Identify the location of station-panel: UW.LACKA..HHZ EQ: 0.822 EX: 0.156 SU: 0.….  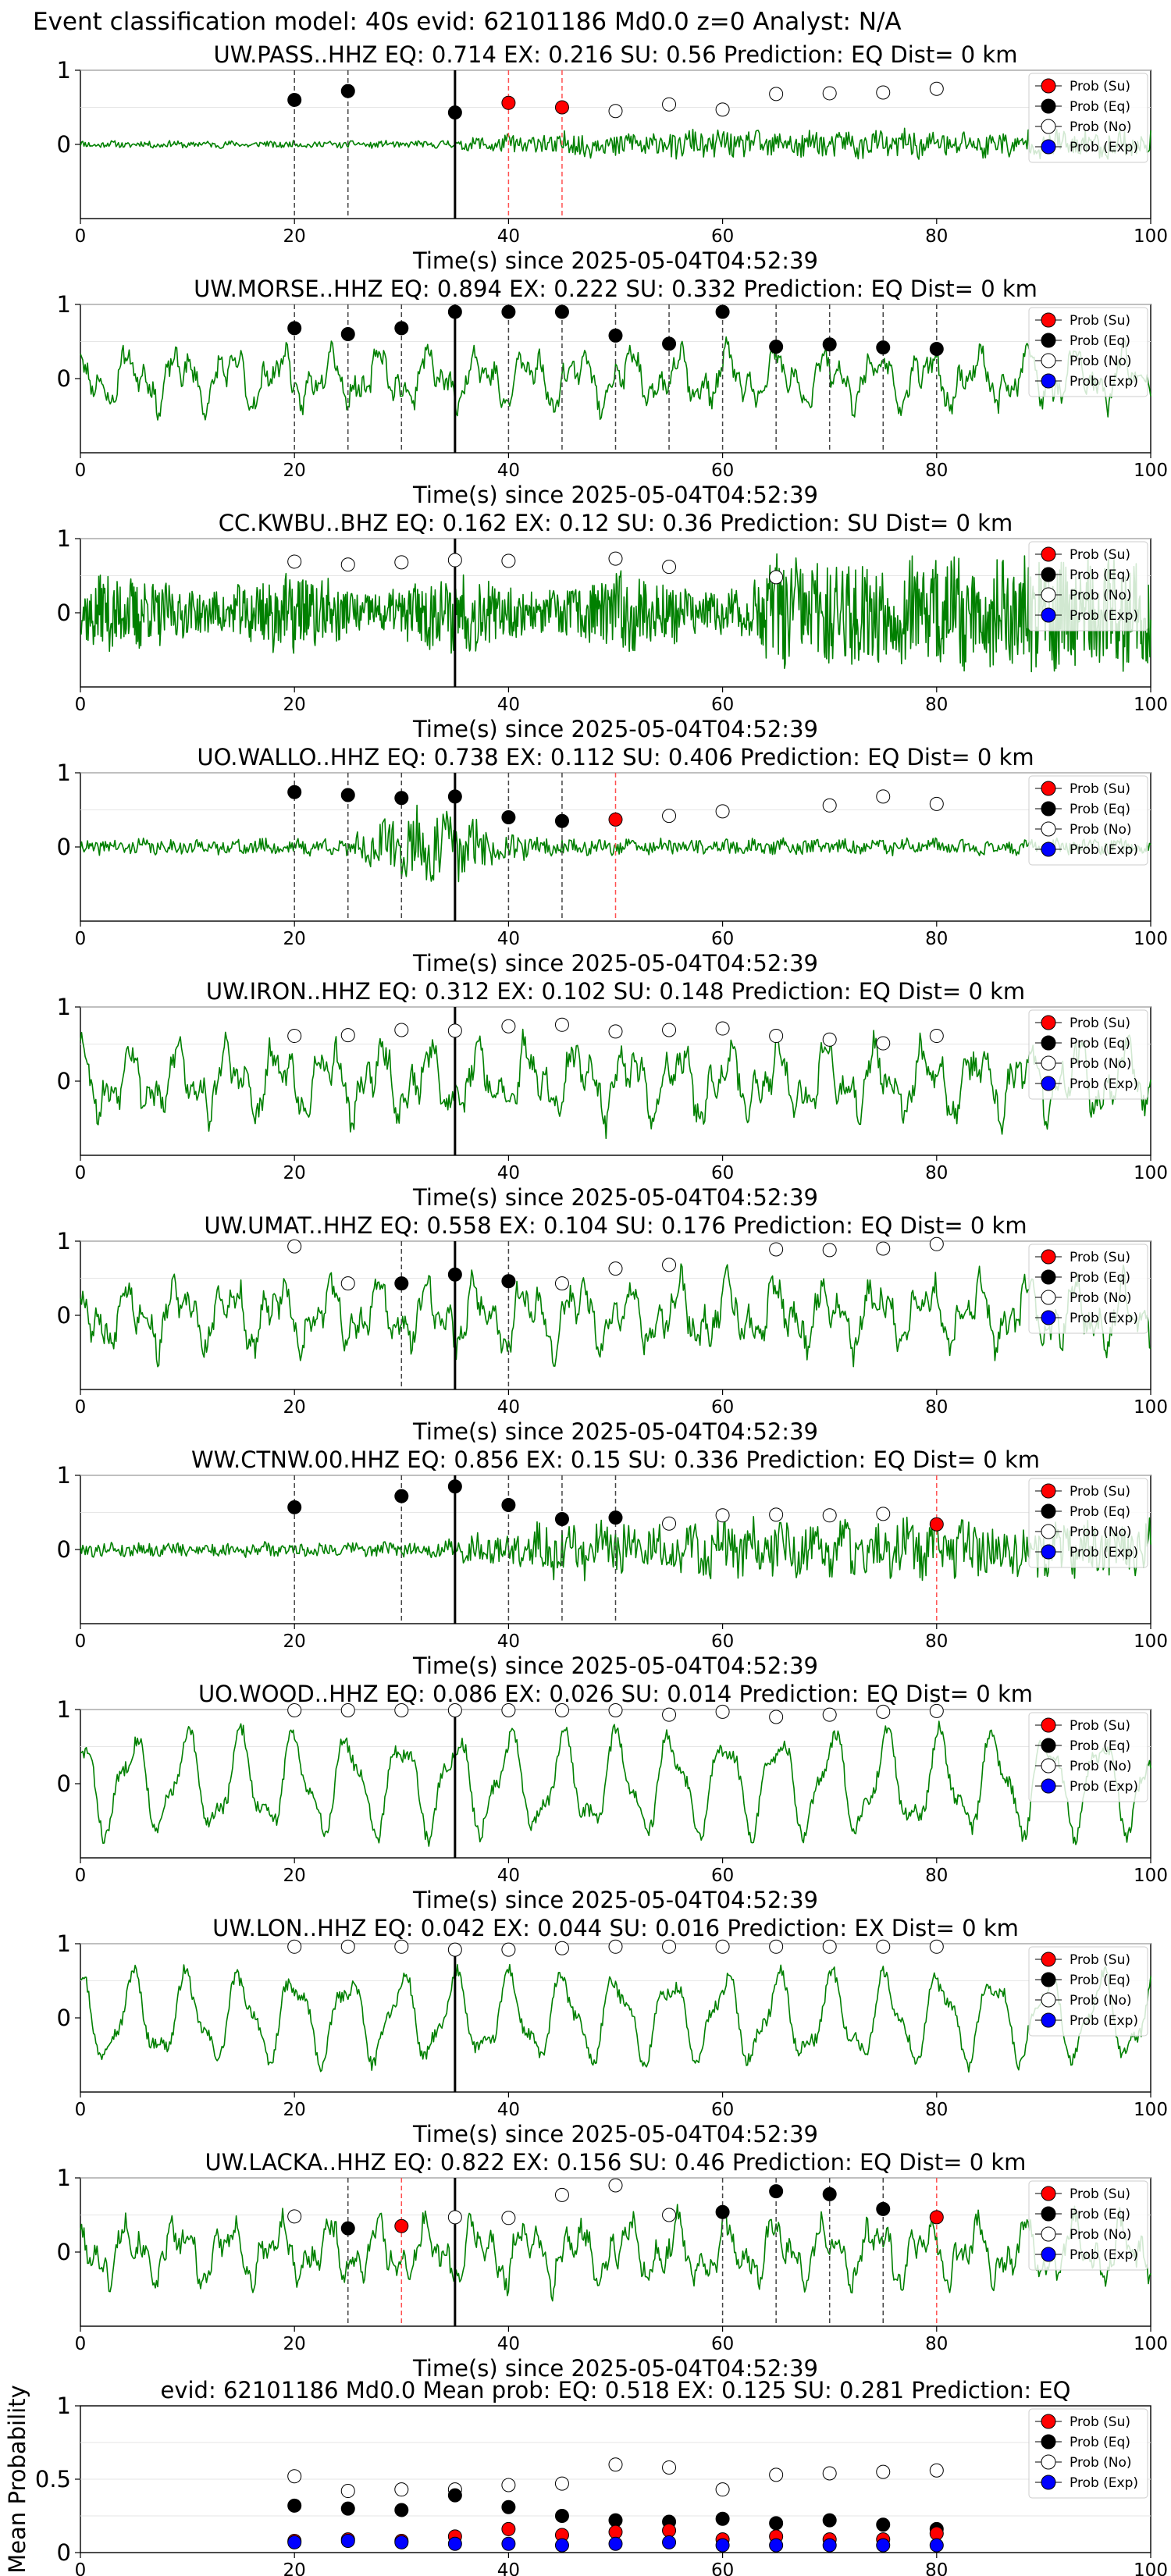
(612, 2265).